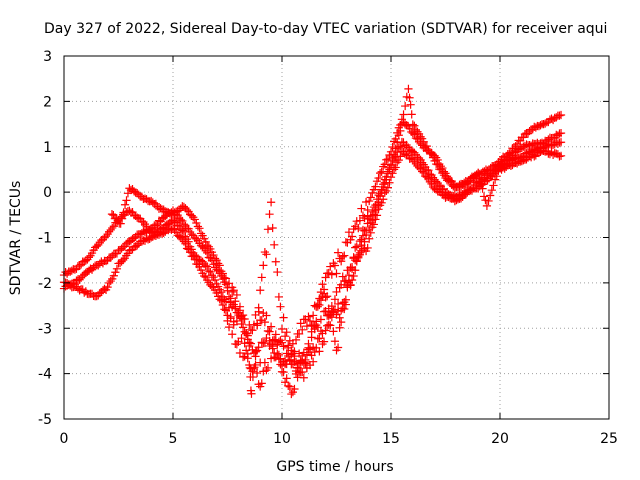 This screenshot has width=640, height=480. I want to click on y-tick-label: -5, so click(45, 420).